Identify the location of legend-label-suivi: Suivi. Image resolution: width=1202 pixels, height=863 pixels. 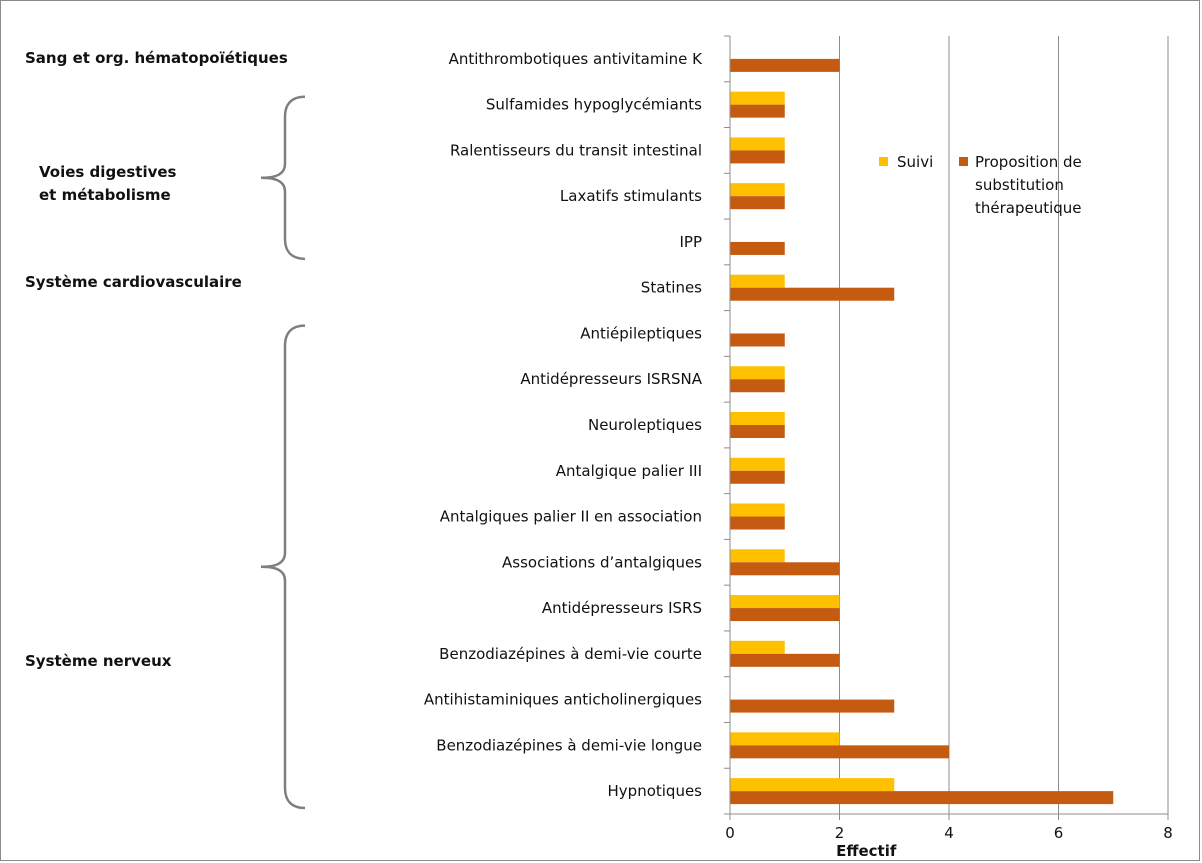
(915, 162).